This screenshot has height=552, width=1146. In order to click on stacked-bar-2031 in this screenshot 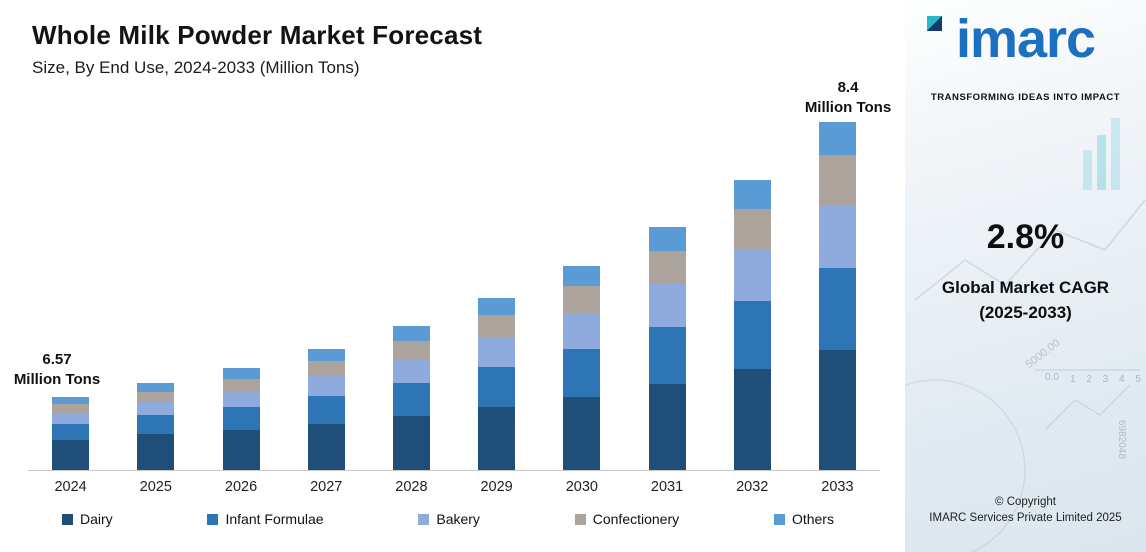, I will do `click(667, 348)`.